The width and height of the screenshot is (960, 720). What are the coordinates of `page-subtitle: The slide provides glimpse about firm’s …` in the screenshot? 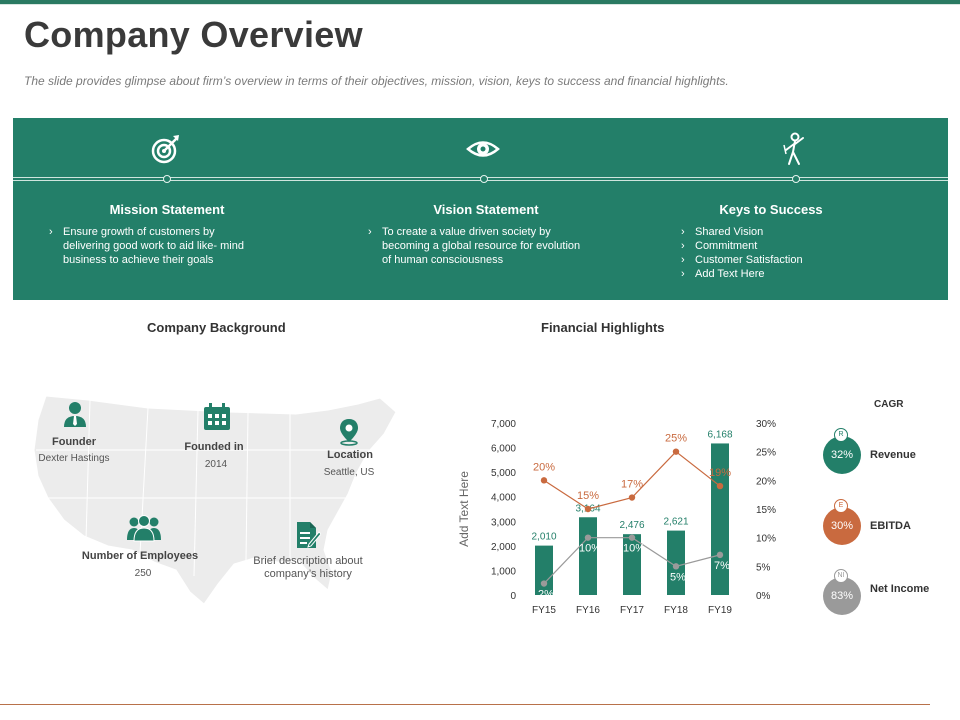 It's located at (376, 81).